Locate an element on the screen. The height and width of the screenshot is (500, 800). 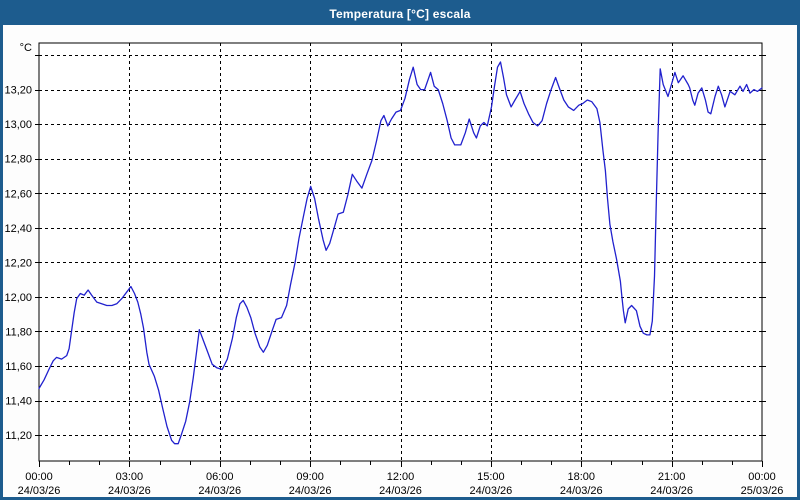
x-tick-time: 12:00 is located at coordinates (401, 477).